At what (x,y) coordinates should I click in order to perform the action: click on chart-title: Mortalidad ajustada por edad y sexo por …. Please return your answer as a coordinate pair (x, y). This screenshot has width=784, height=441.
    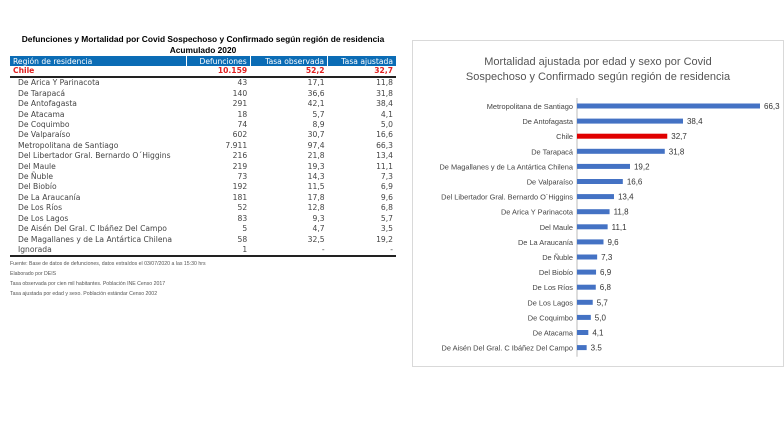
    Looking at the image, I should click on (598, 70).